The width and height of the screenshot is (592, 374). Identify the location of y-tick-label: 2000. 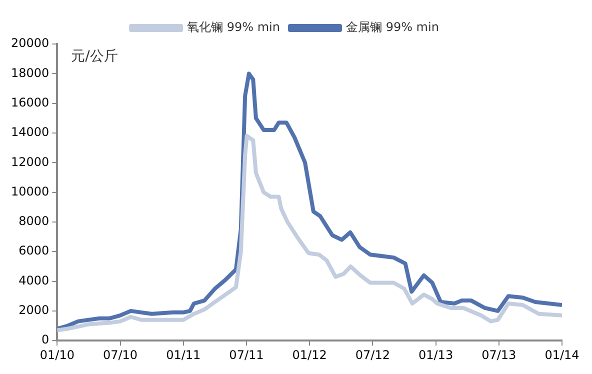
(34, 310).